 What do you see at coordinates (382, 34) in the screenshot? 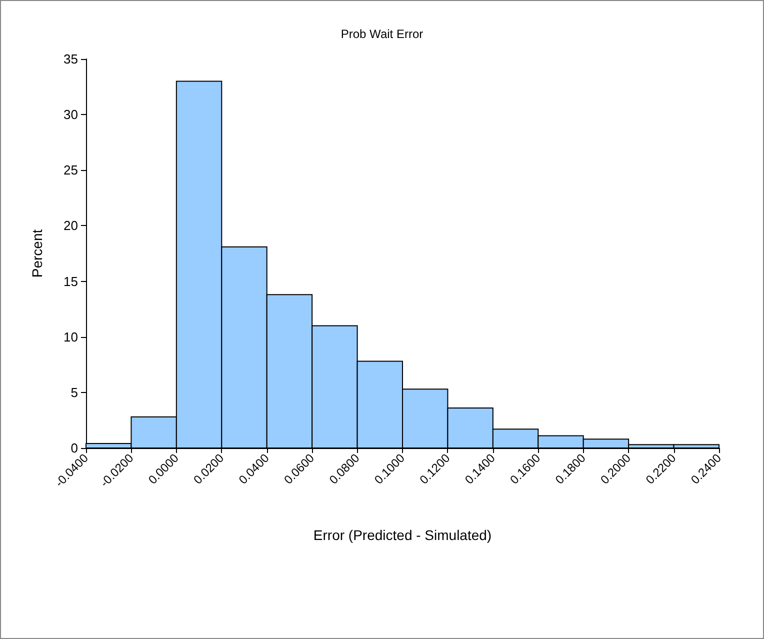
I see `chart-title: Prob Wait Error` at bounding box center [382, 34].